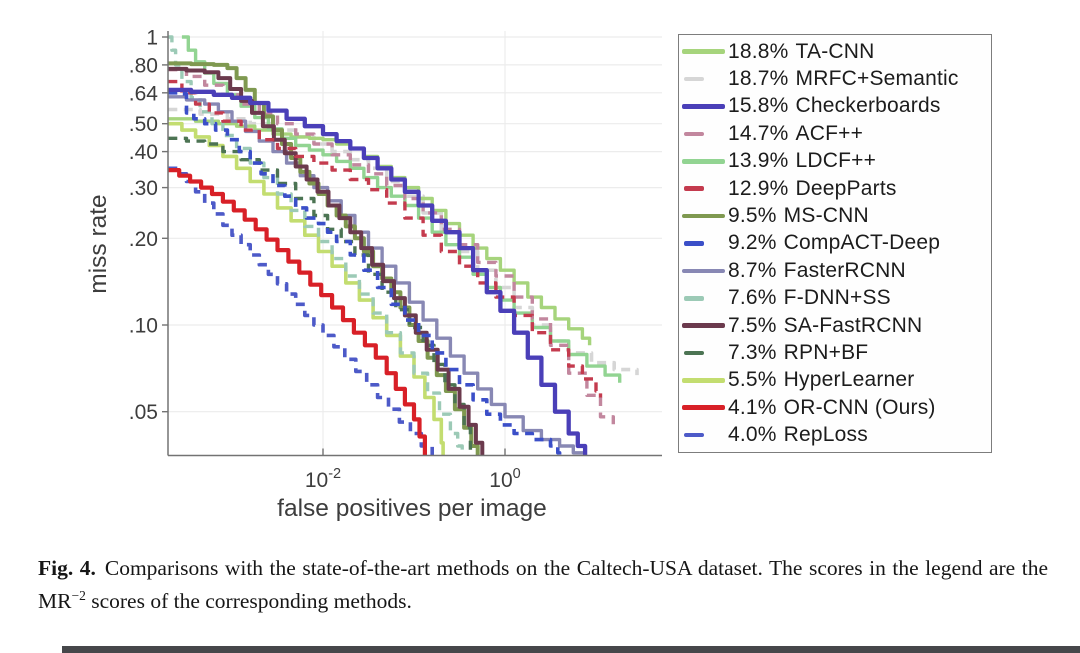 The height and width of the screenshot is (653, 1080). Describe the element at coordinates (849, 380) in the screenshot. I see `legend-method-name: HyperLearner` at that location.